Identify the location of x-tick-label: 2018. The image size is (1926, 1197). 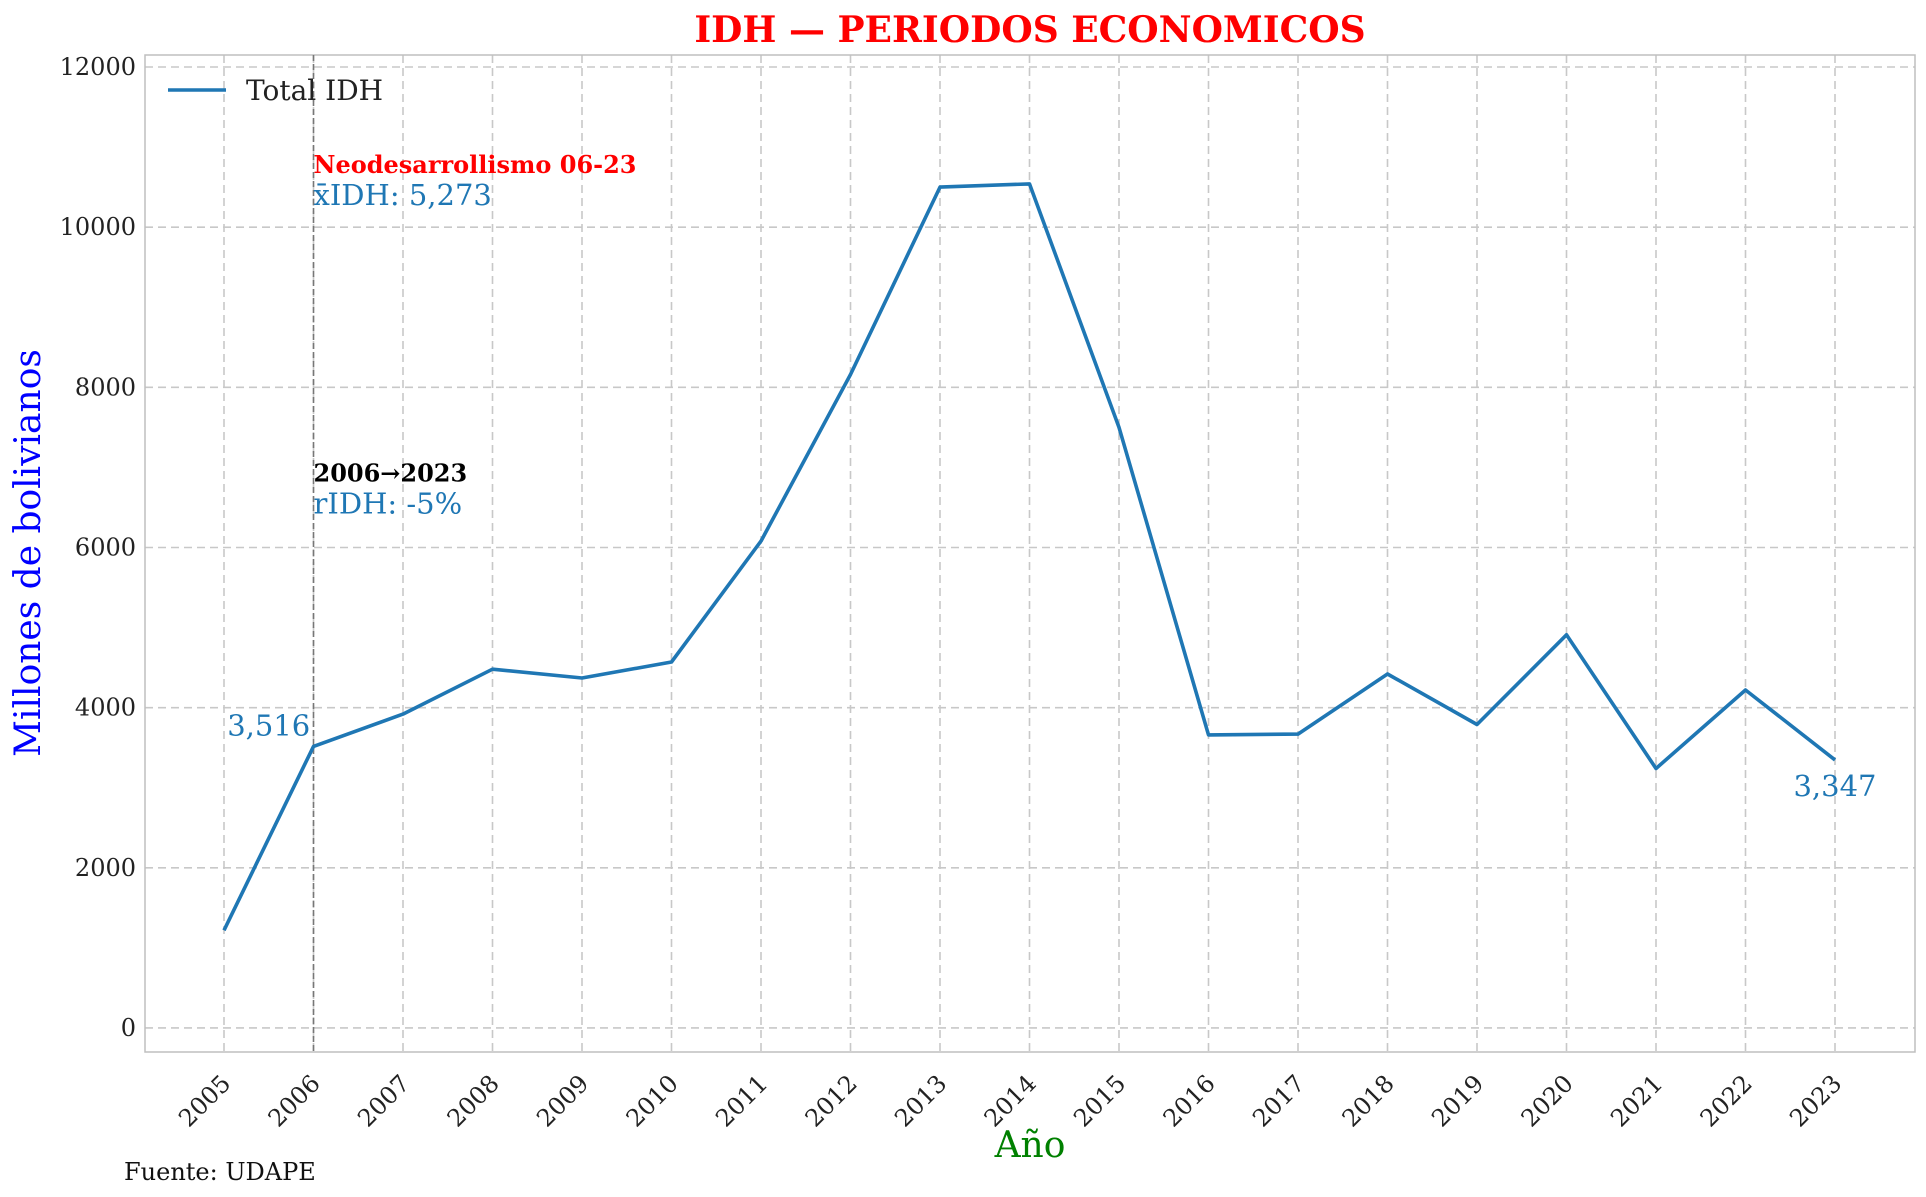
(1368, 1100).